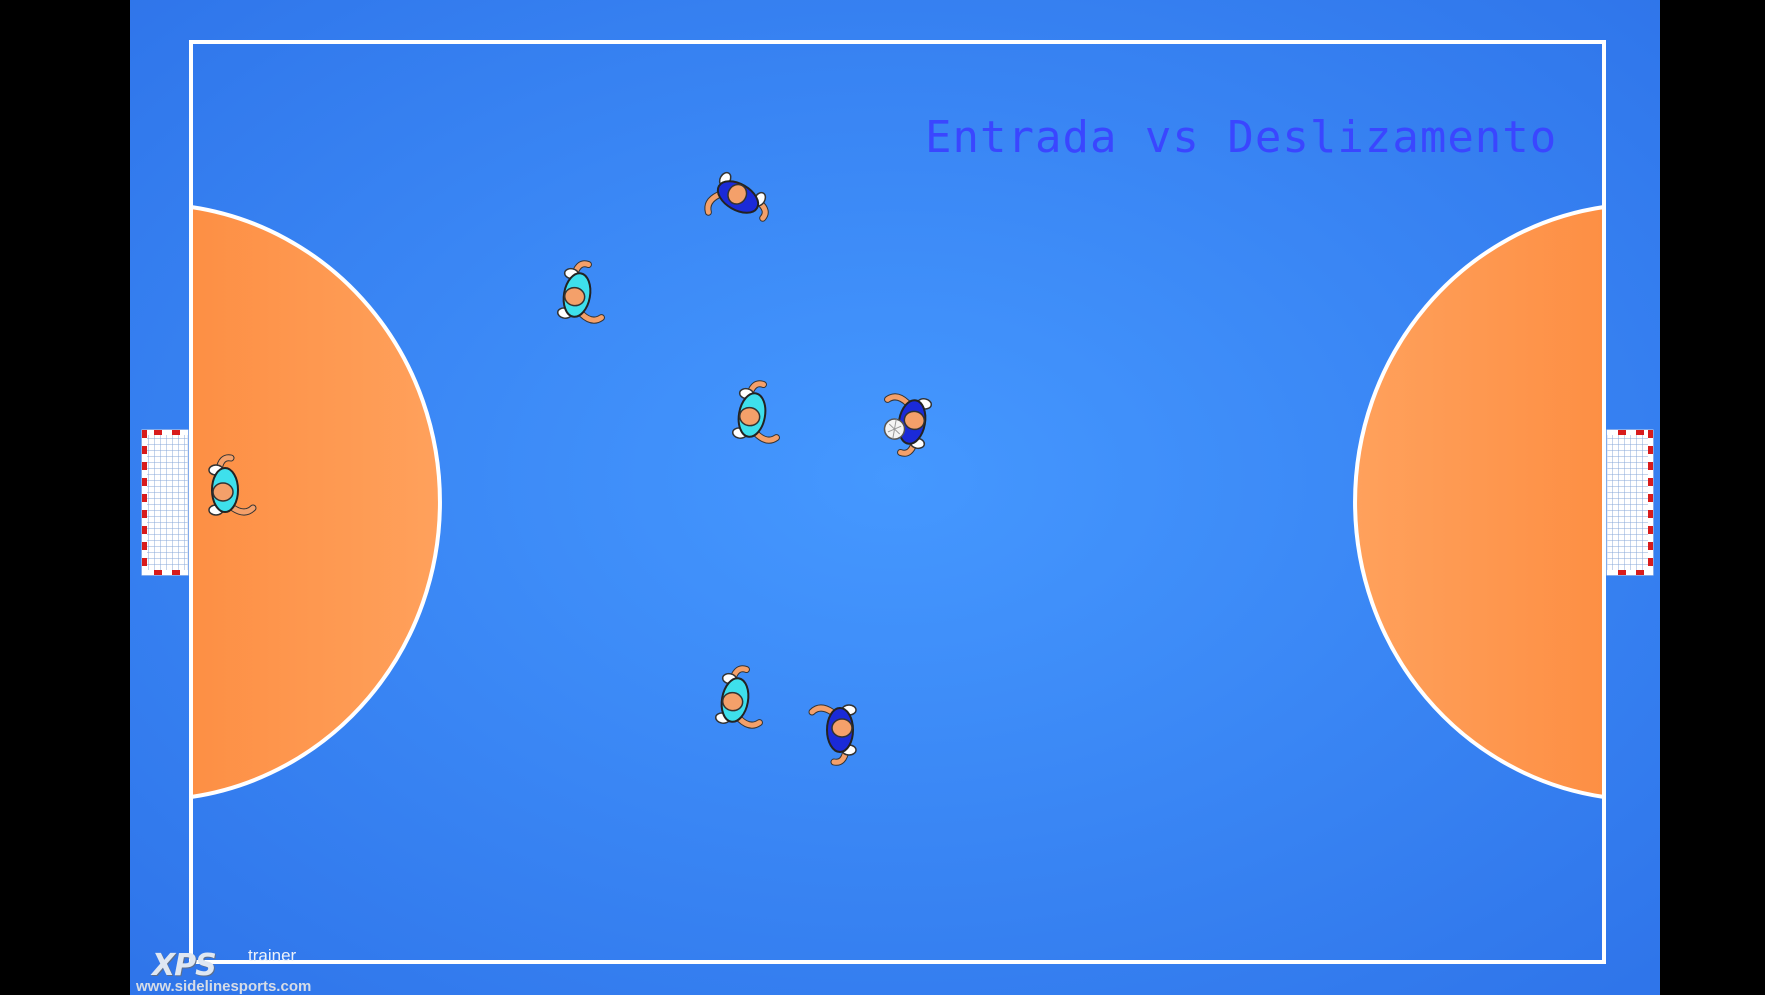 This screenshot has height=995, width=1765. I want to click on brand-url: www.sidelinesports.com, so click(224, 986).